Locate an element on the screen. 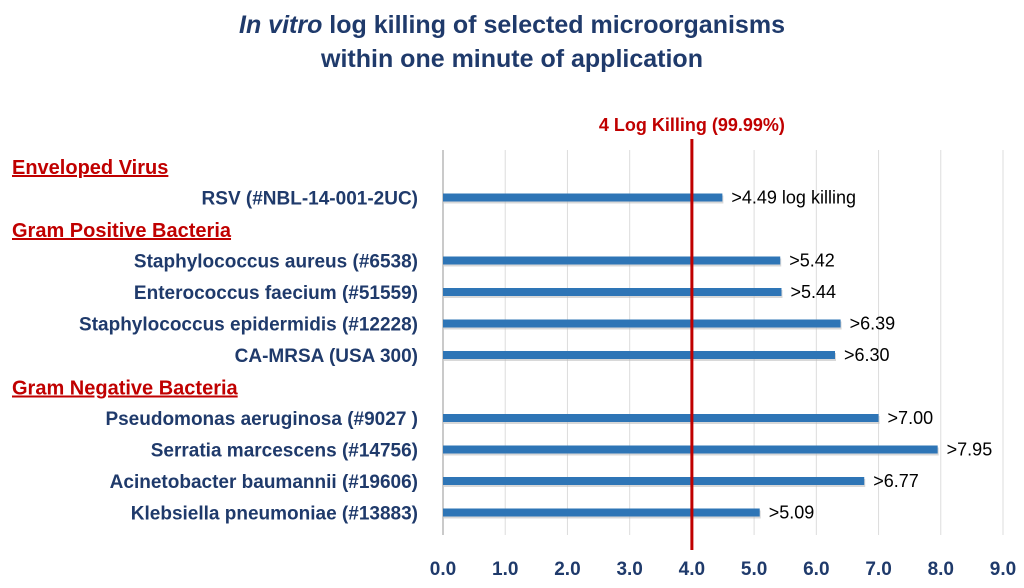 Image resolution: width=1024 pixels, height=588 pixels. data-label: >7.00 is located at coordinates (911, 418).